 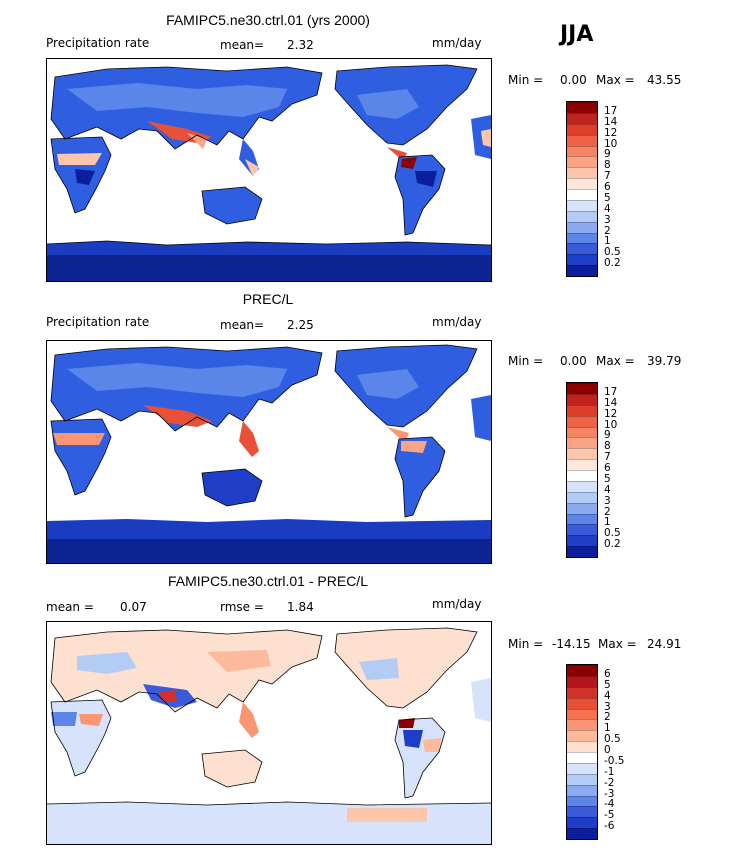 I want to click on panel-2-max-value: 39.79, so click(x=664, y=361).